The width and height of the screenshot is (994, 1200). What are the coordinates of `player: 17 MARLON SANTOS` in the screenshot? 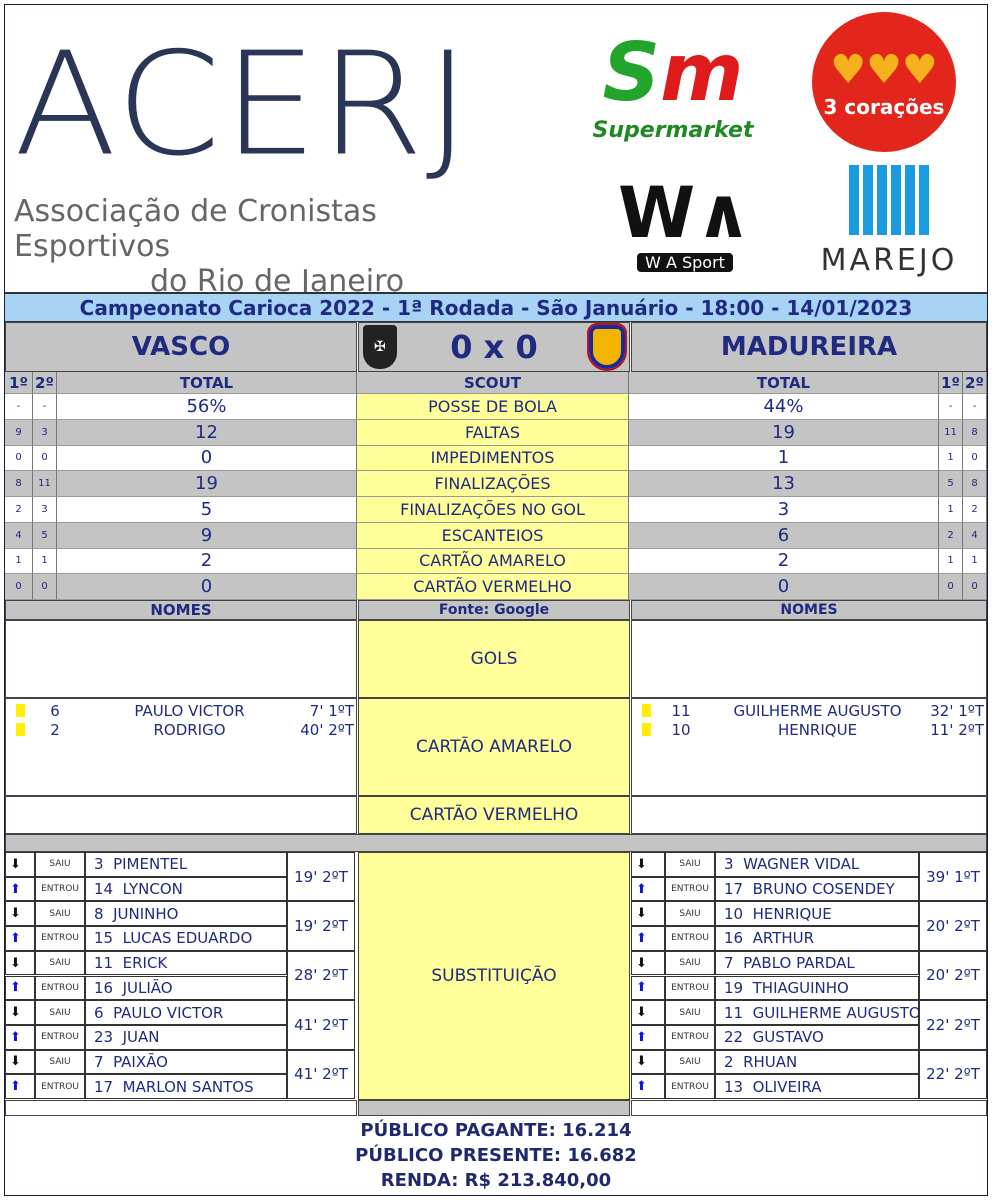 It's located at (186, 1086).